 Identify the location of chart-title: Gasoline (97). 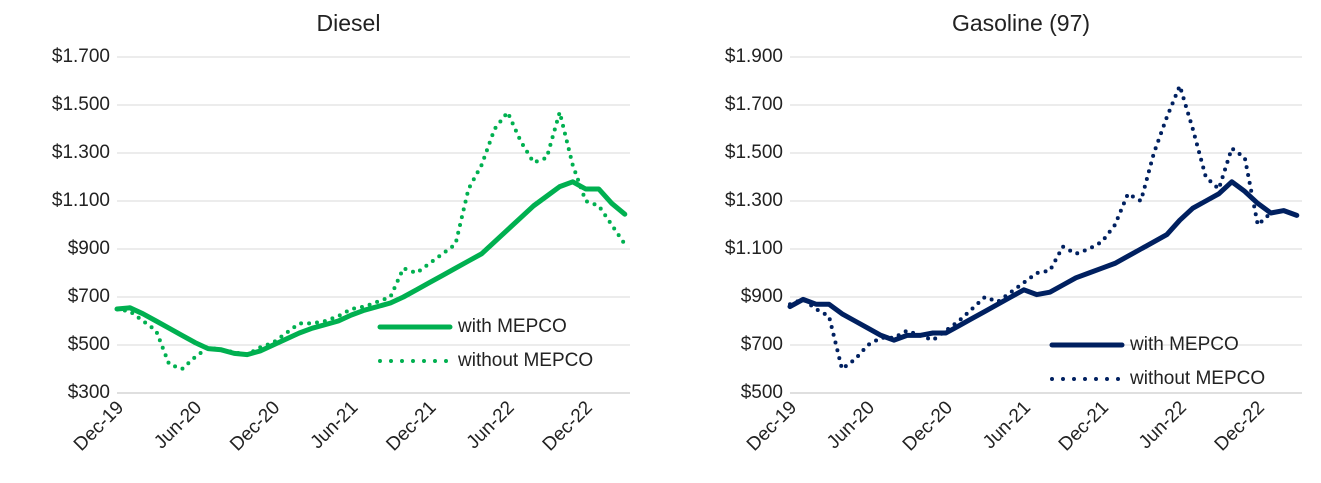
(1021, 23).